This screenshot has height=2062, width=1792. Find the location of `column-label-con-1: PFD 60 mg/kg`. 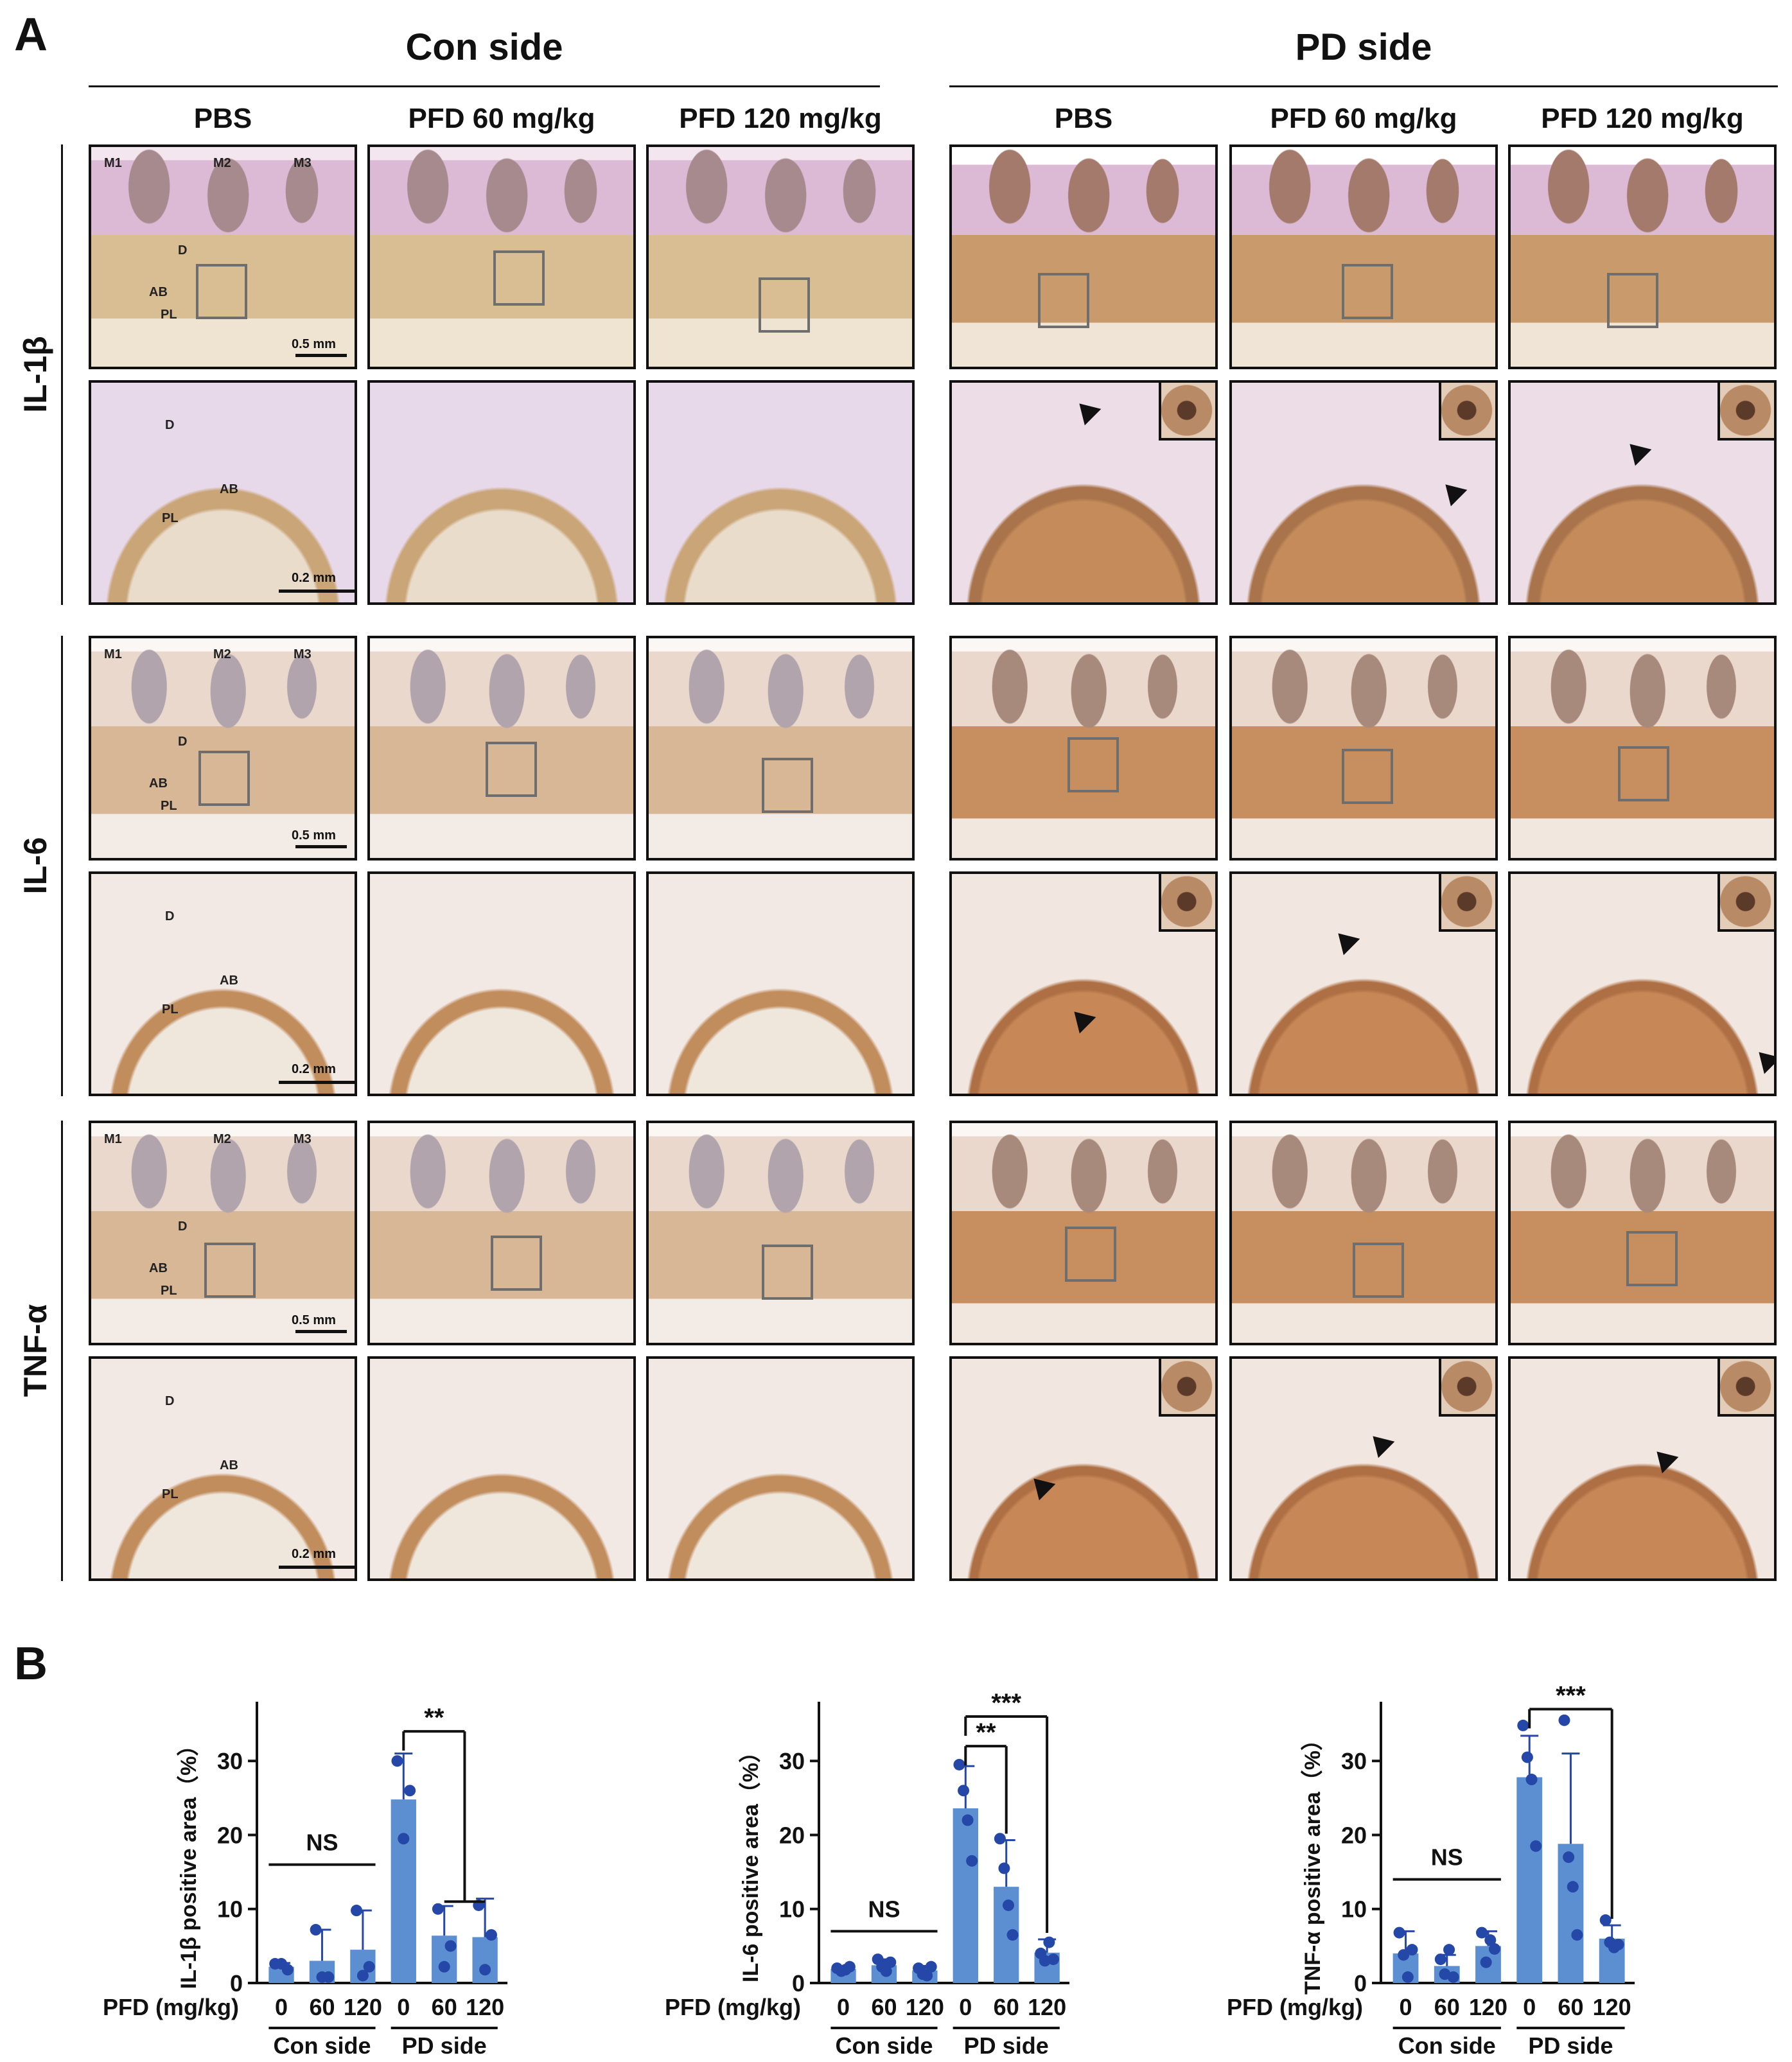

column-label-con-1: PFD 60 mg/kg is located at coordinates (501, 119).